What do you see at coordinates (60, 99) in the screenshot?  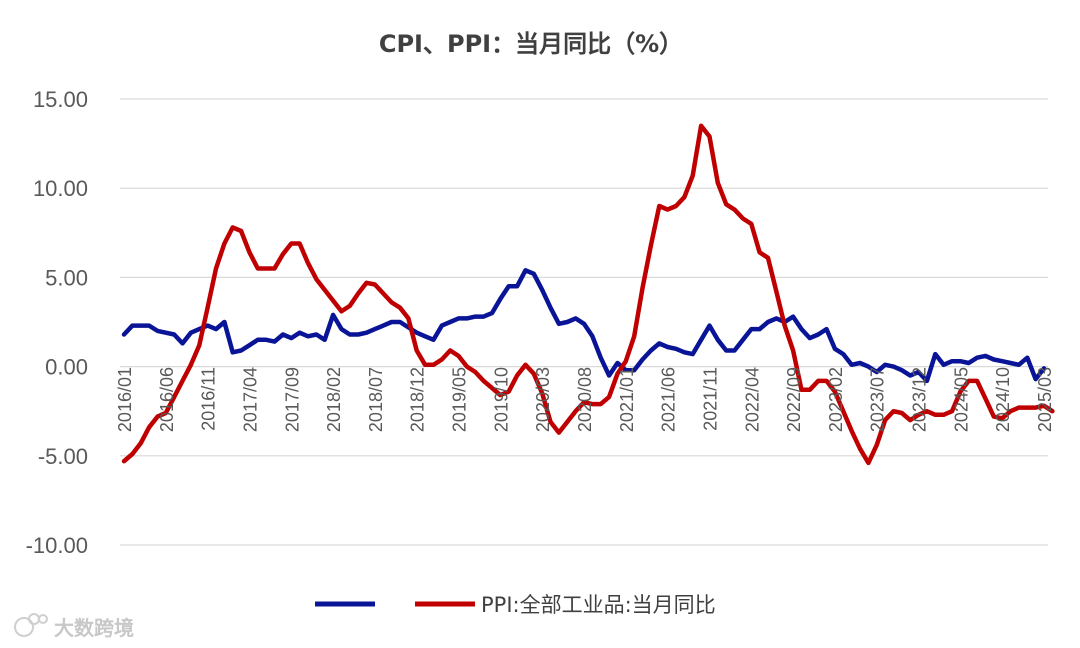 I see `y-tick-label: 15.00` at bounding box center [60, 99].